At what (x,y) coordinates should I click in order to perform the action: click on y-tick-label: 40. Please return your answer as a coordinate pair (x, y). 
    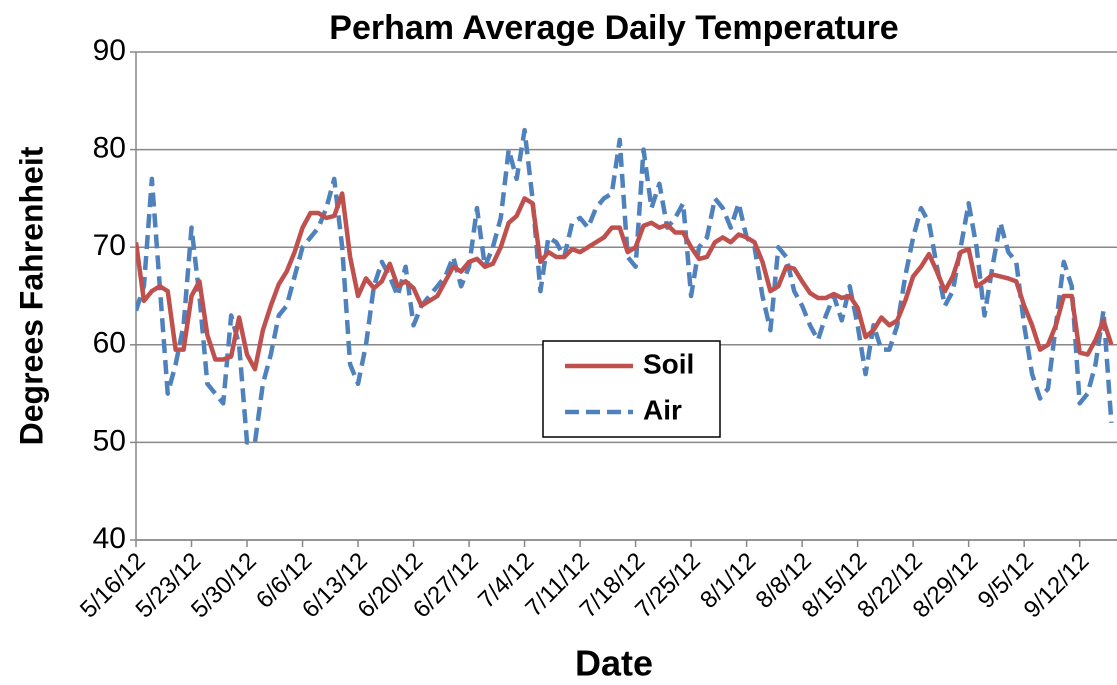
    Looking at the image, I should click on (109, 538).